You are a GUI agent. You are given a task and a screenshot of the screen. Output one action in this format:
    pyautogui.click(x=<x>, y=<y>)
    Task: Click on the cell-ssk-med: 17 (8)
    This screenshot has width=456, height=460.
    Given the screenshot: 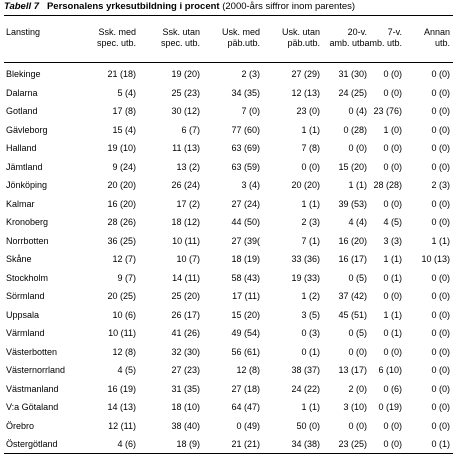 What is the action you would take?
    pyautogui.click(x=124, y=111)
    